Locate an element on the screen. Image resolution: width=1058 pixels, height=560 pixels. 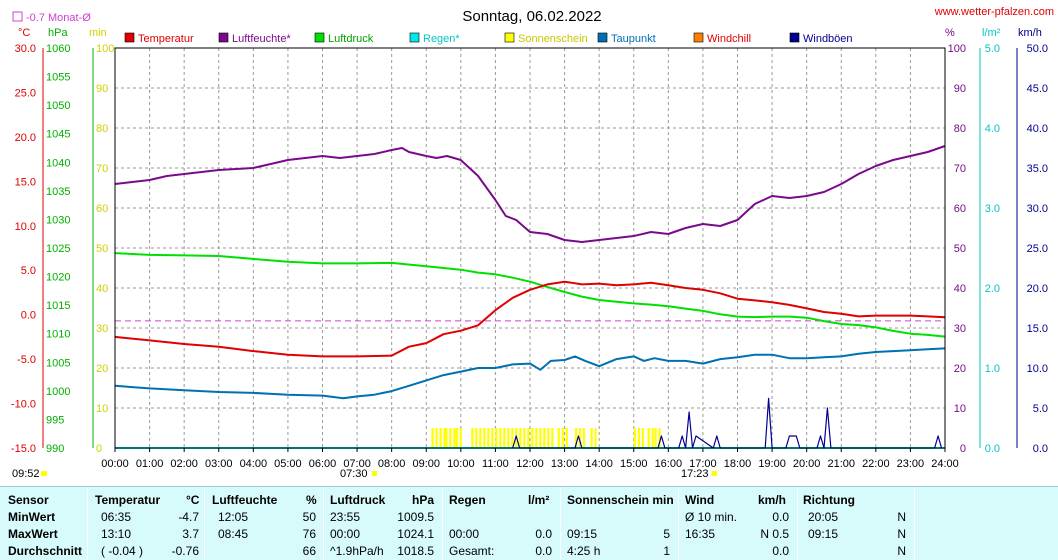
x-tick-label: 19:00 is located at coordinates (772, 464).